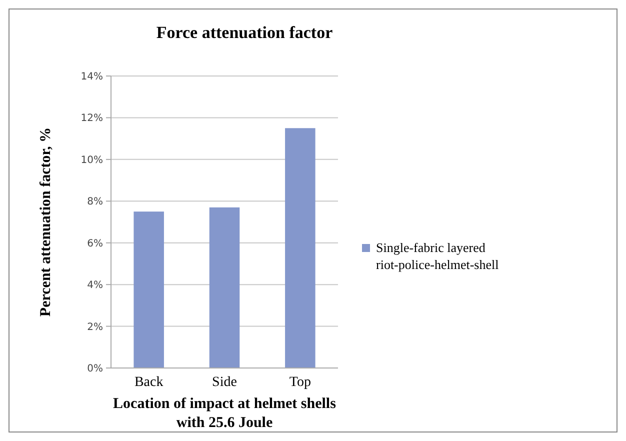  I want to click on x-tick-label: Back, so click(149, 382).